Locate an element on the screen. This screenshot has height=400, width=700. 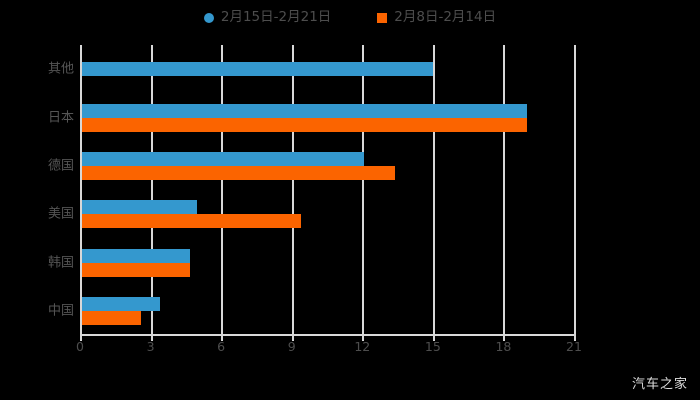
y-axis-line is located at coordinates (81, 190).